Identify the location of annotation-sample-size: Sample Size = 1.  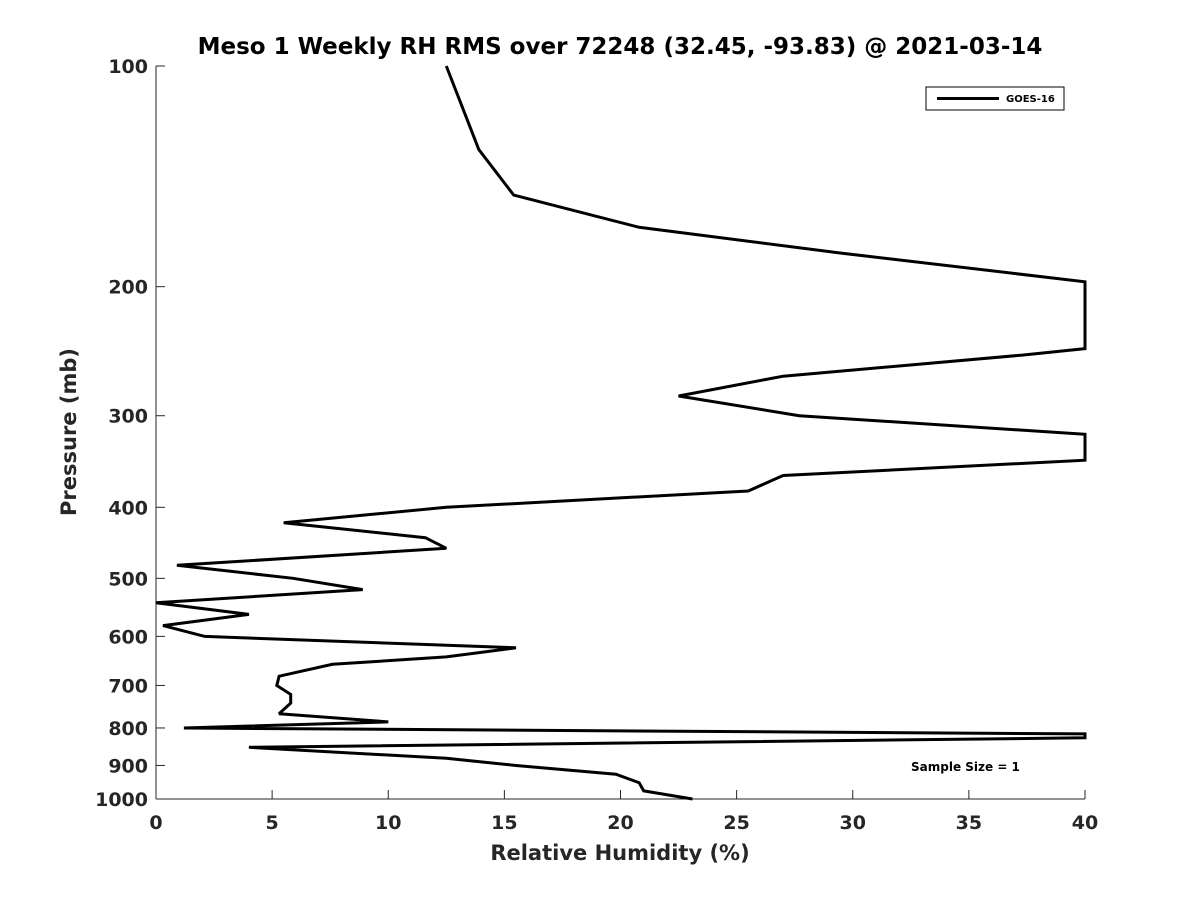
(965, 767).